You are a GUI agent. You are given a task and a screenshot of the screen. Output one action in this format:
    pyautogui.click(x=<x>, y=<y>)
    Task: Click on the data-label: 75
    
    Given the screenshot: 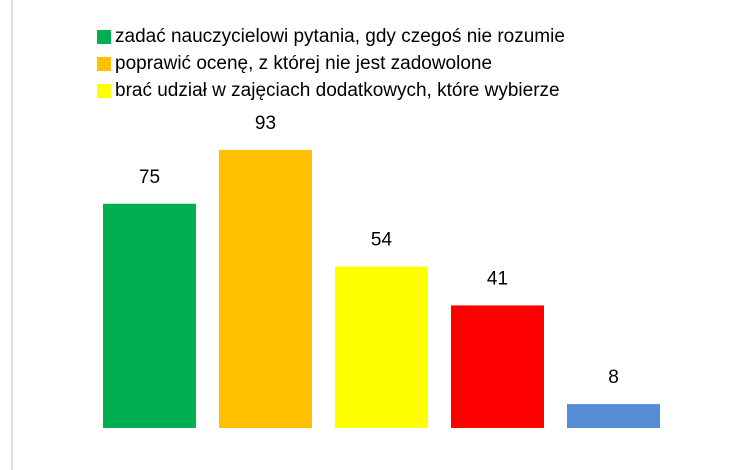 What is the action you would take?
    pyautogui.click(x=149, y=177)
    